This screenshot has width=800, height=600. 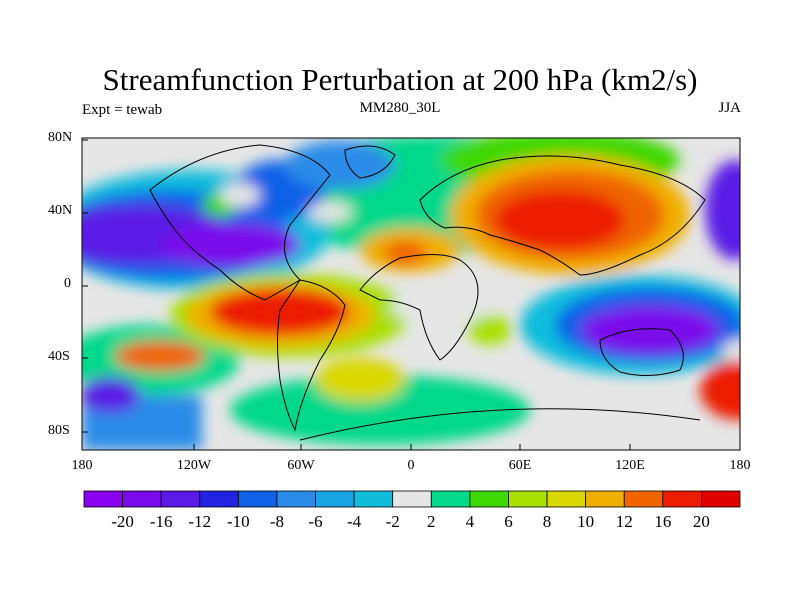 I want to click on x-tick-label: 0, so click(x=411, y=465).